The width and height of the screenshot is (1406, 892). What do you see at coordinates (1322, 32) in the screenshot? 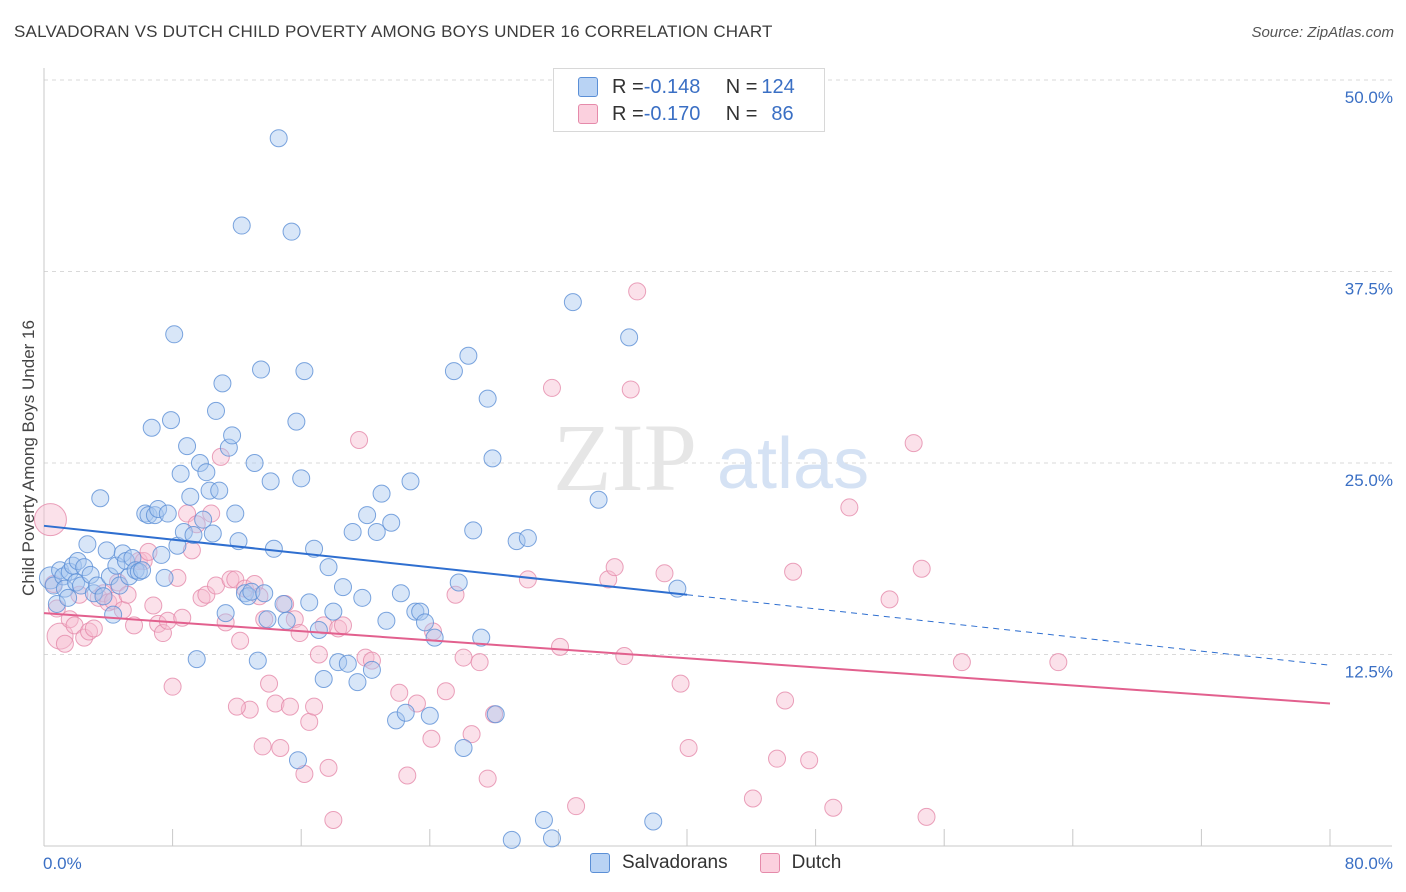
I see `source-label: Source: ZipAtlas.com` at bounding box center [1322, 32].